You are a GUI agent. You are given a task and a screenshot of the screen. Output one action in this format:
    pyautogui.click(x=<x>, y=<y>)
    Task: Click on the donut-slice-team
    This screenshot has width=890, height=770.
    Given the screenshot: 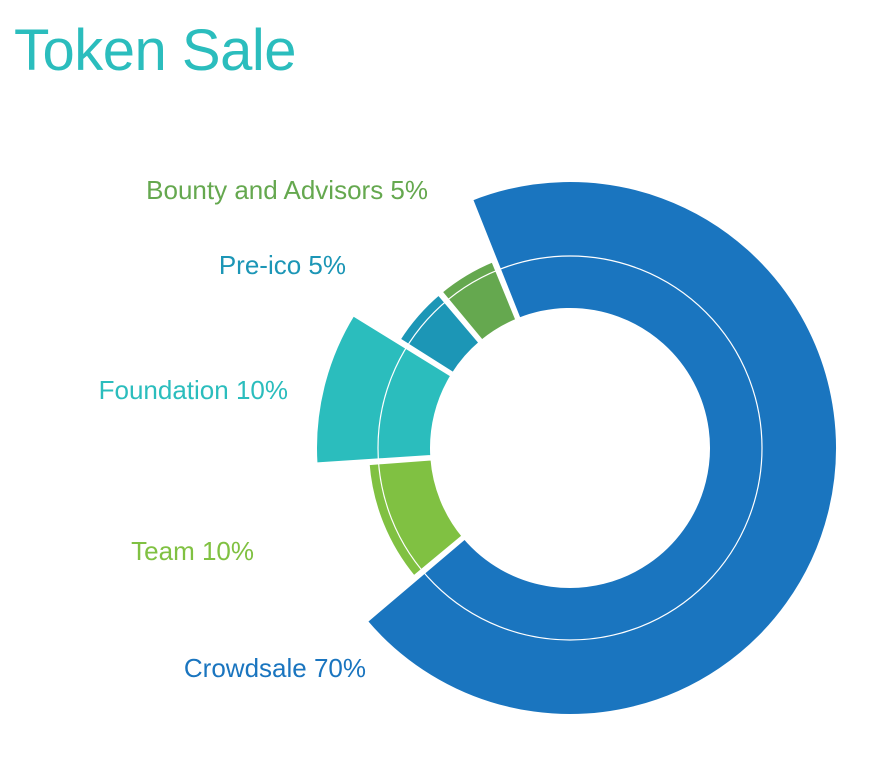 What is the action you would take?
    pyautogui.click(x=416, y=518)
    